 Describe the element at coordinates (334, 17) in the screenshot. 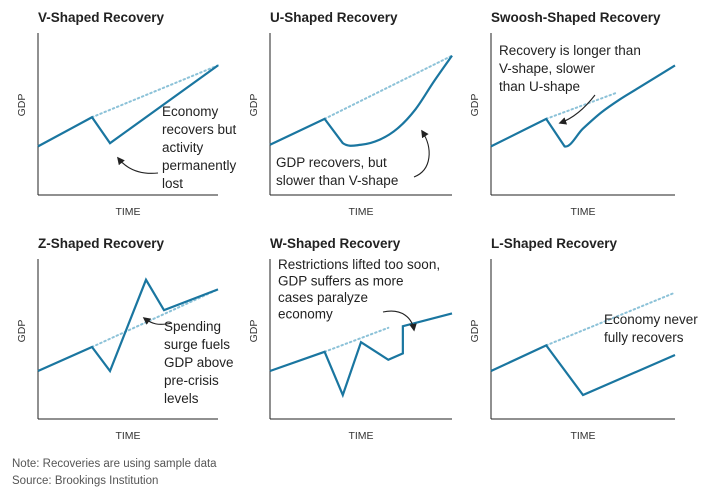

I see `chart-title: U-Shaped Recovery` at that location.